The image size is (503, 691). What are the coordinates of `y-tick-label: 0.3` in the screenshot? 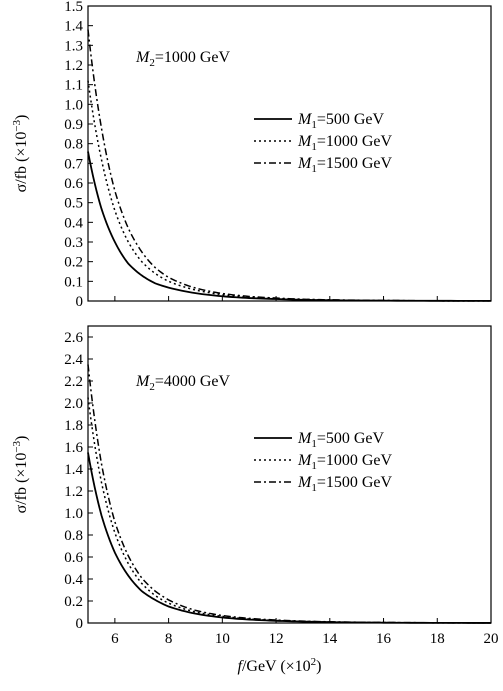 It's located at (73, 243).